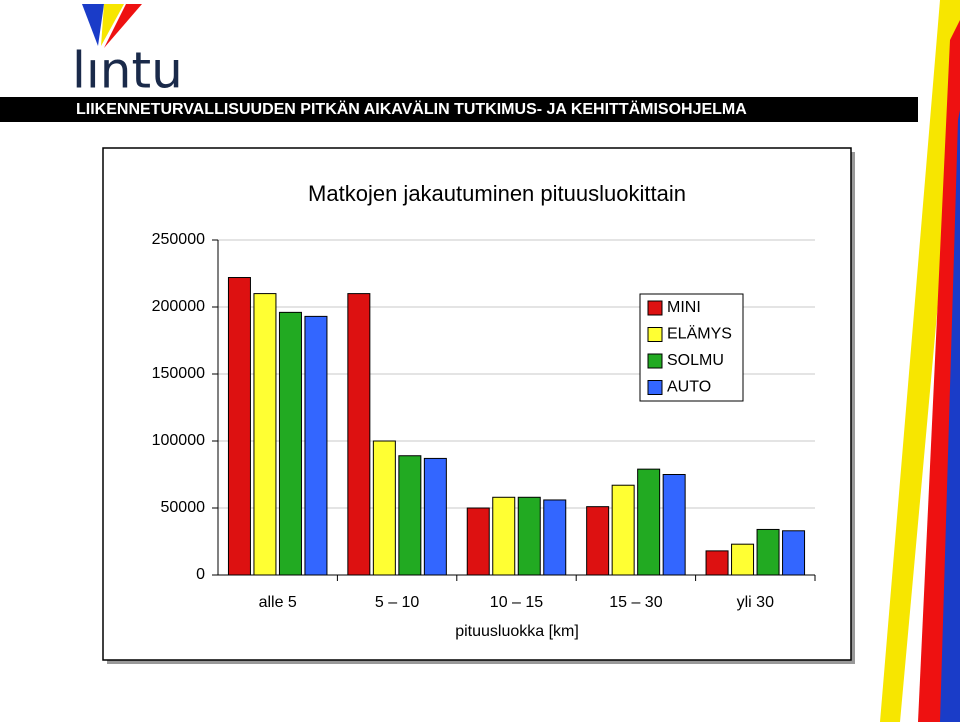  I want to click on y-tick-label: 0, so click(200, 574).